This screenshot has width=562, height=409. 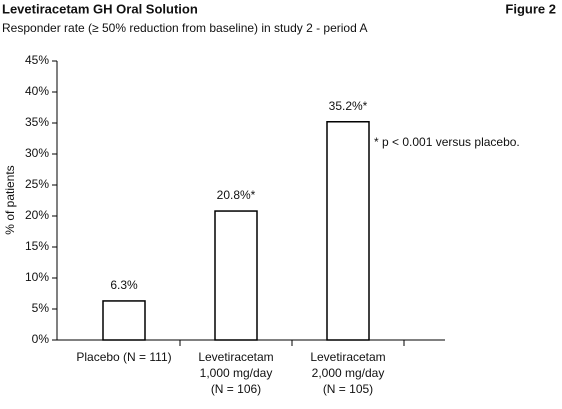 What do you see at coordinates (41, 339) in the screenshot?
I see `y-tick-label: 0%` at bounding box center [41, 339].